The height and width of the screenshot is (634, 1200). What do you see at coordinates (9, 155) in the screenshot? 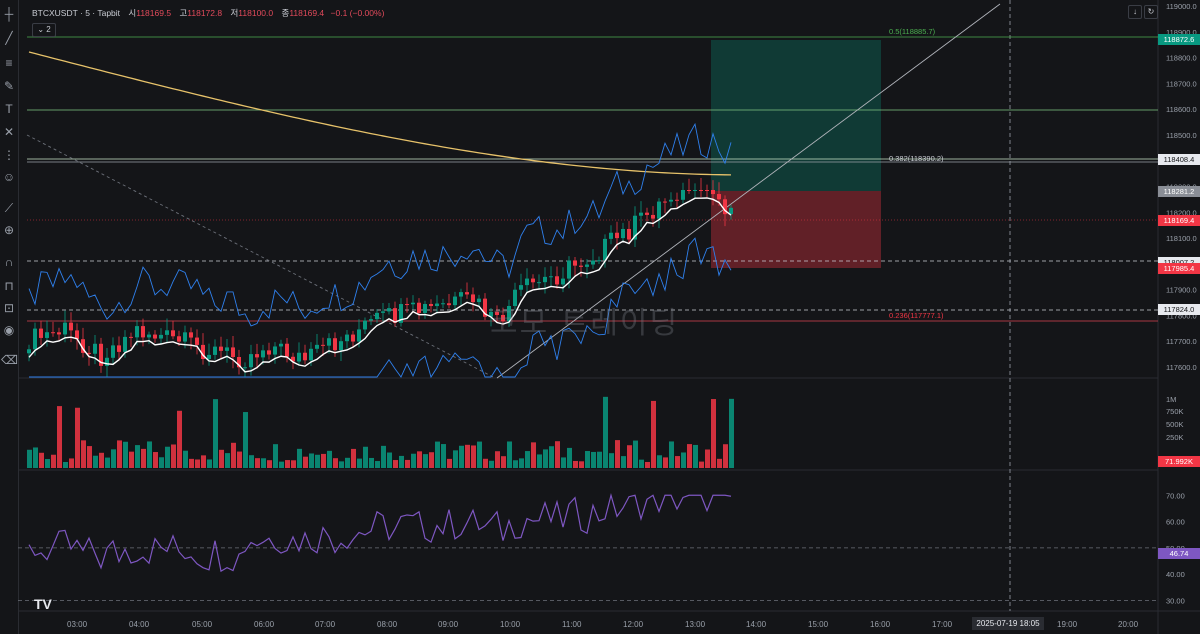
I see `measure-icon: ⋮` at bounding box center [9, 155].